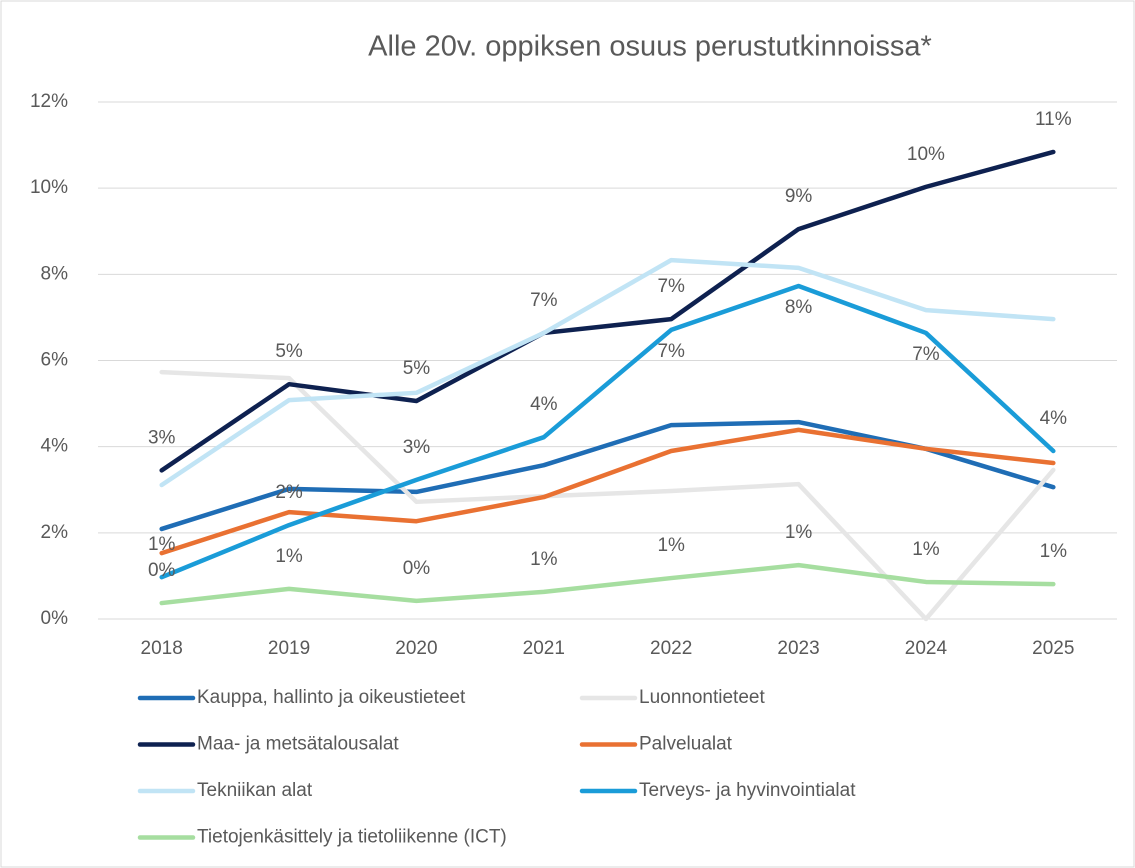 The height and width of the screenshot is (868, 1135). What do you see at coordinates (289, 648) in the screenshot?
I see `x-tick-label: 2019` at bounding box center [289, 648].